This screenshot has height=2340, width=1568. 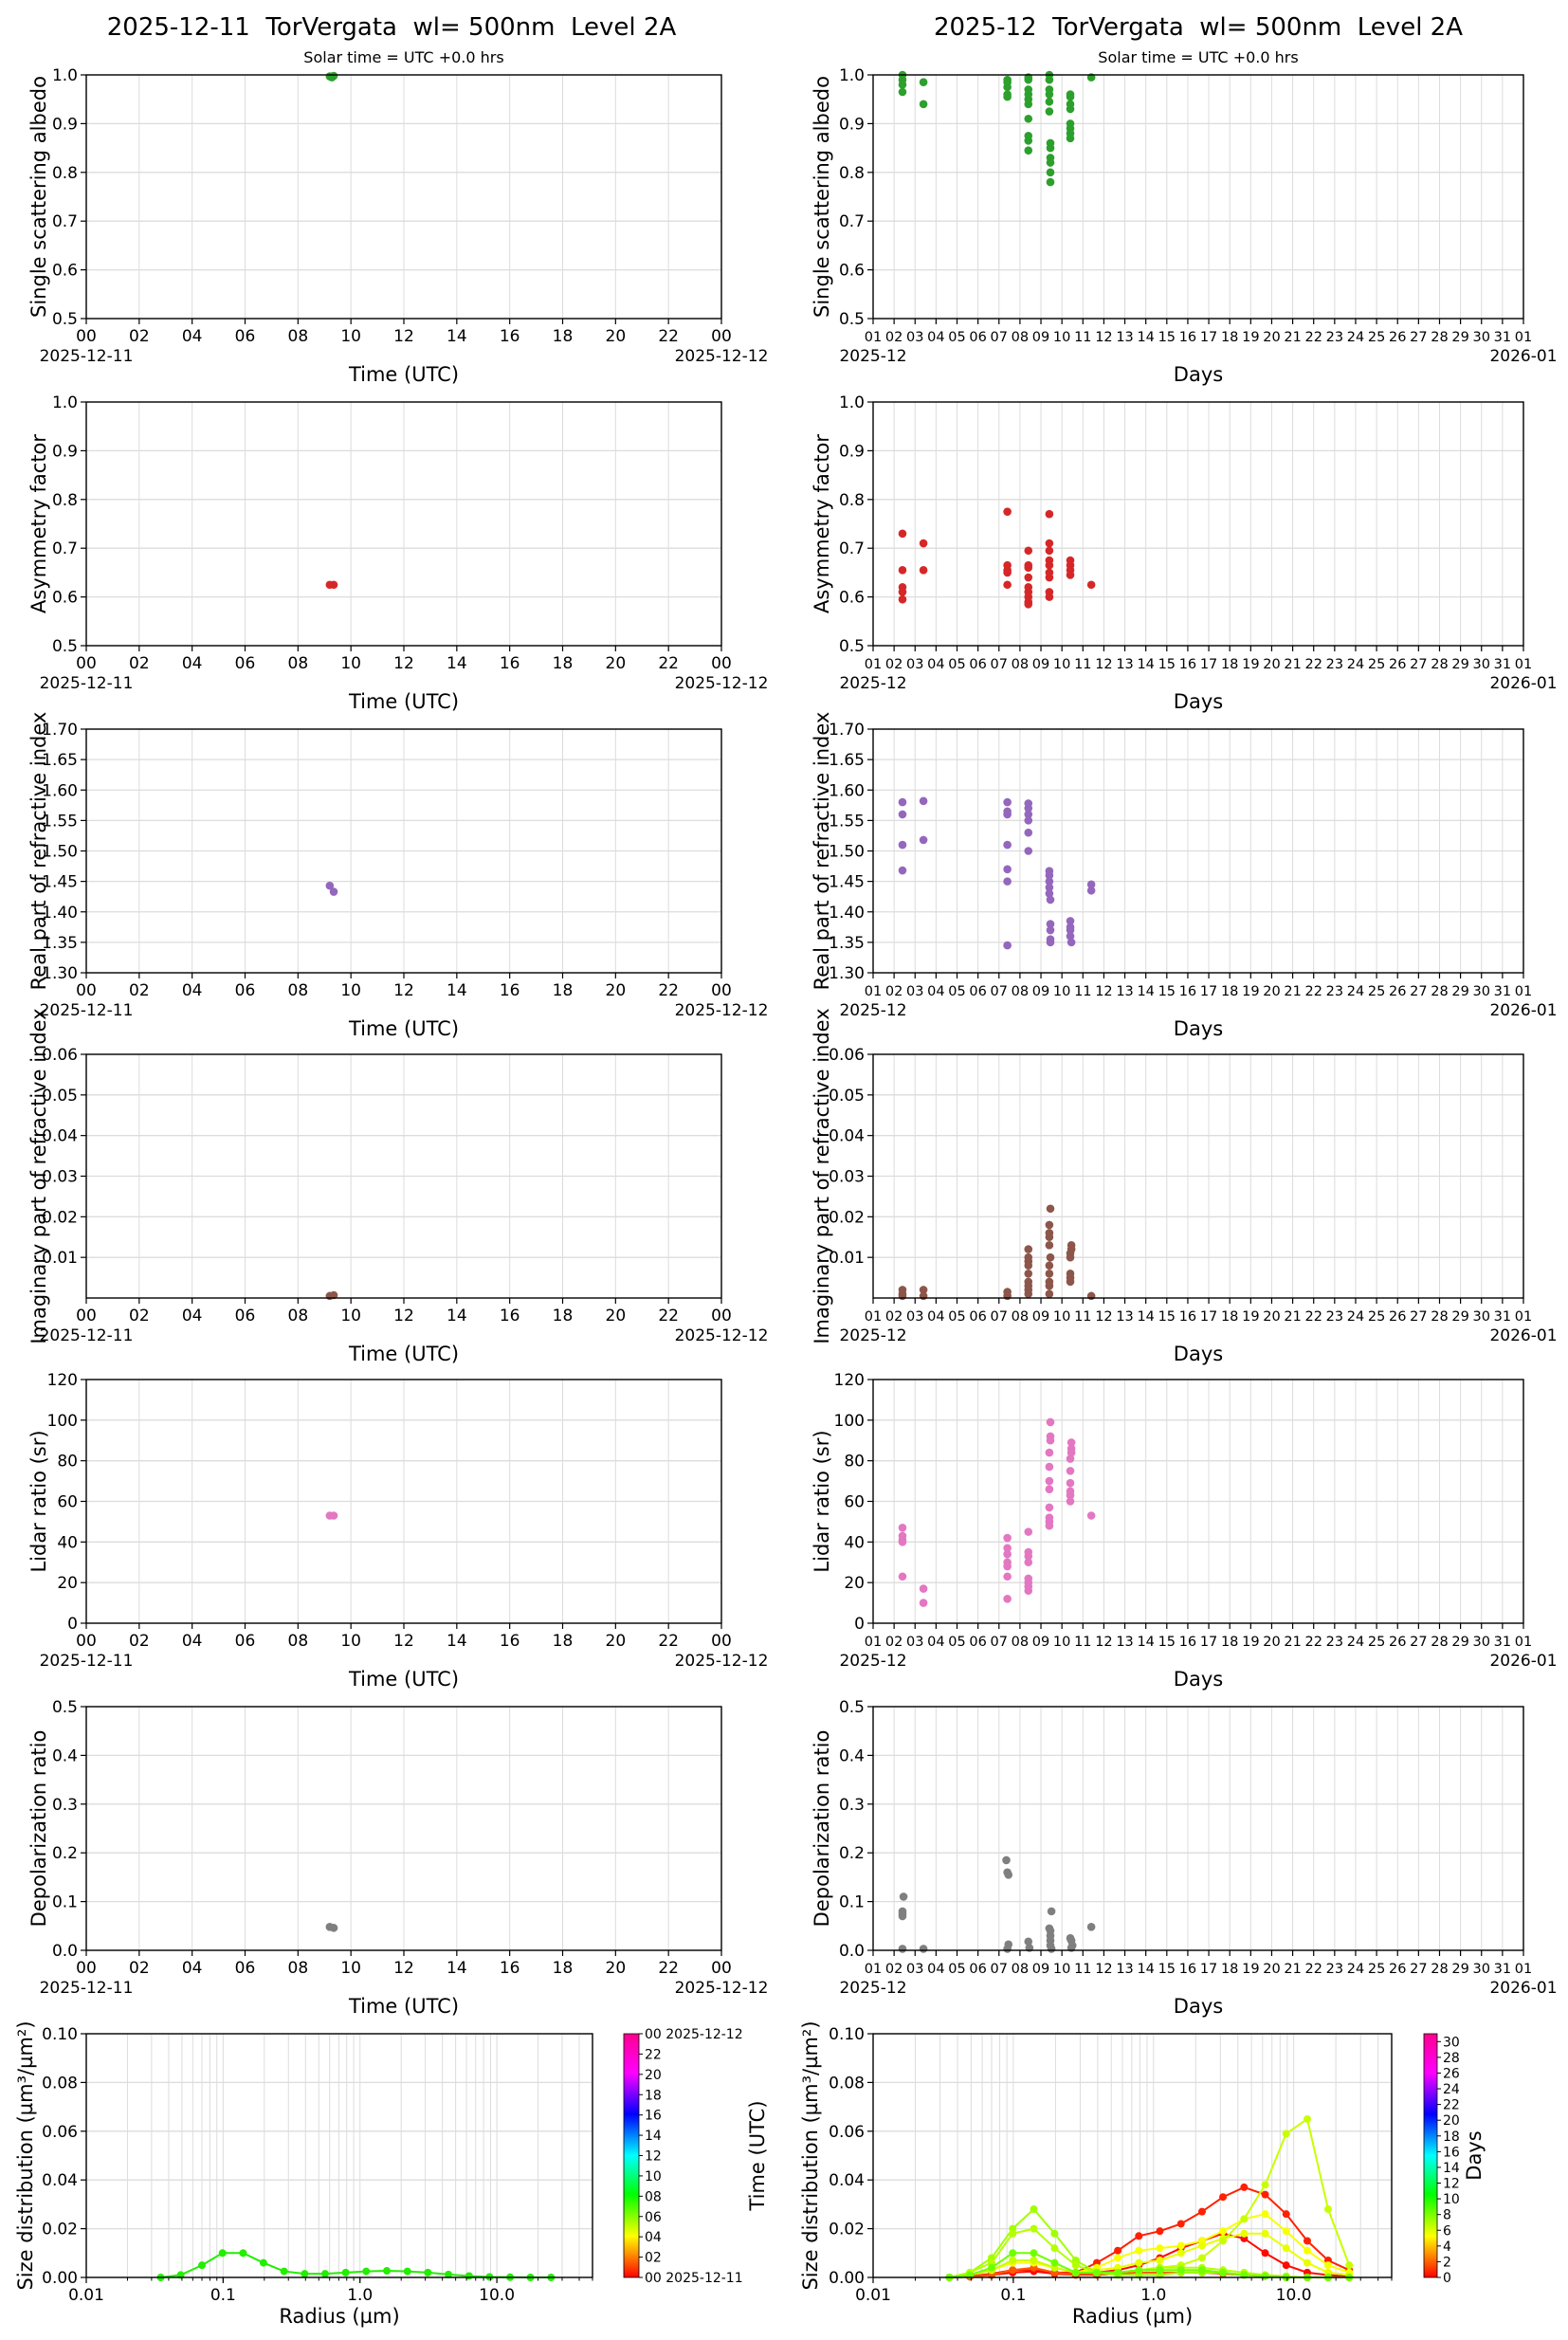 I want to click on date-label-start: 2025-12, so click(x=872, y=1335).